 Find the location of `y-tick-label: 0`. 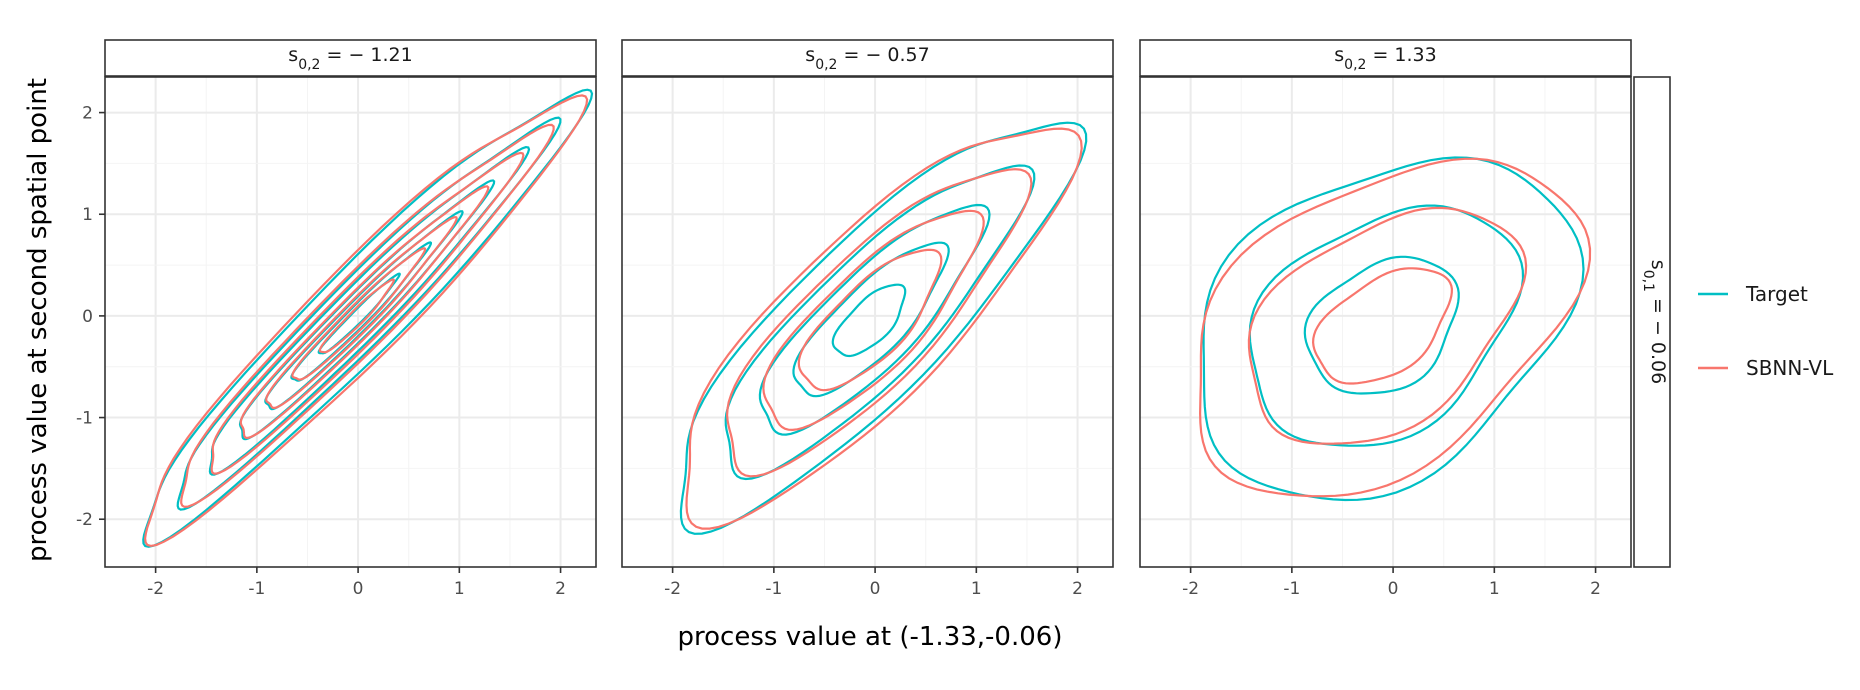

y-tick-label: 0 is located at coordinates (87, 317).